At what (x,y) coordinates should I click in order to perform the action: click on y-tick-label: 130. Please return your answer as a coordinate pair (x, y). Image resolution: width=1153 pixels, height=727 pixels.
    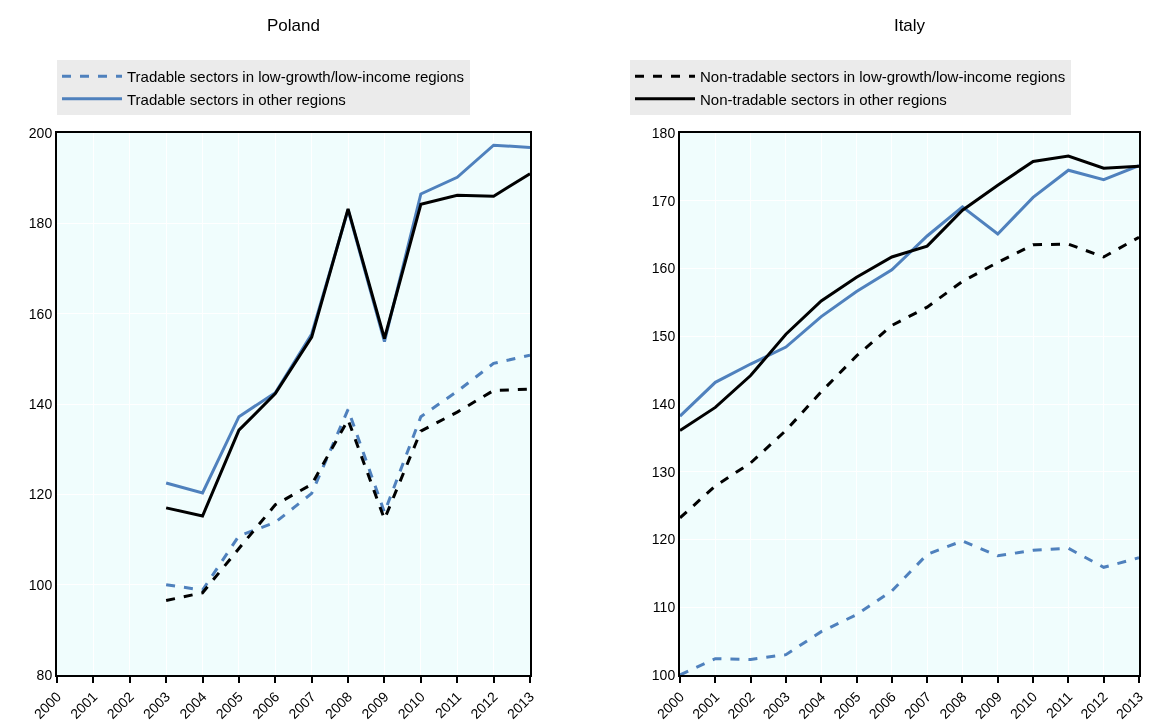
    Looking at the image, I should click on (663, 471).